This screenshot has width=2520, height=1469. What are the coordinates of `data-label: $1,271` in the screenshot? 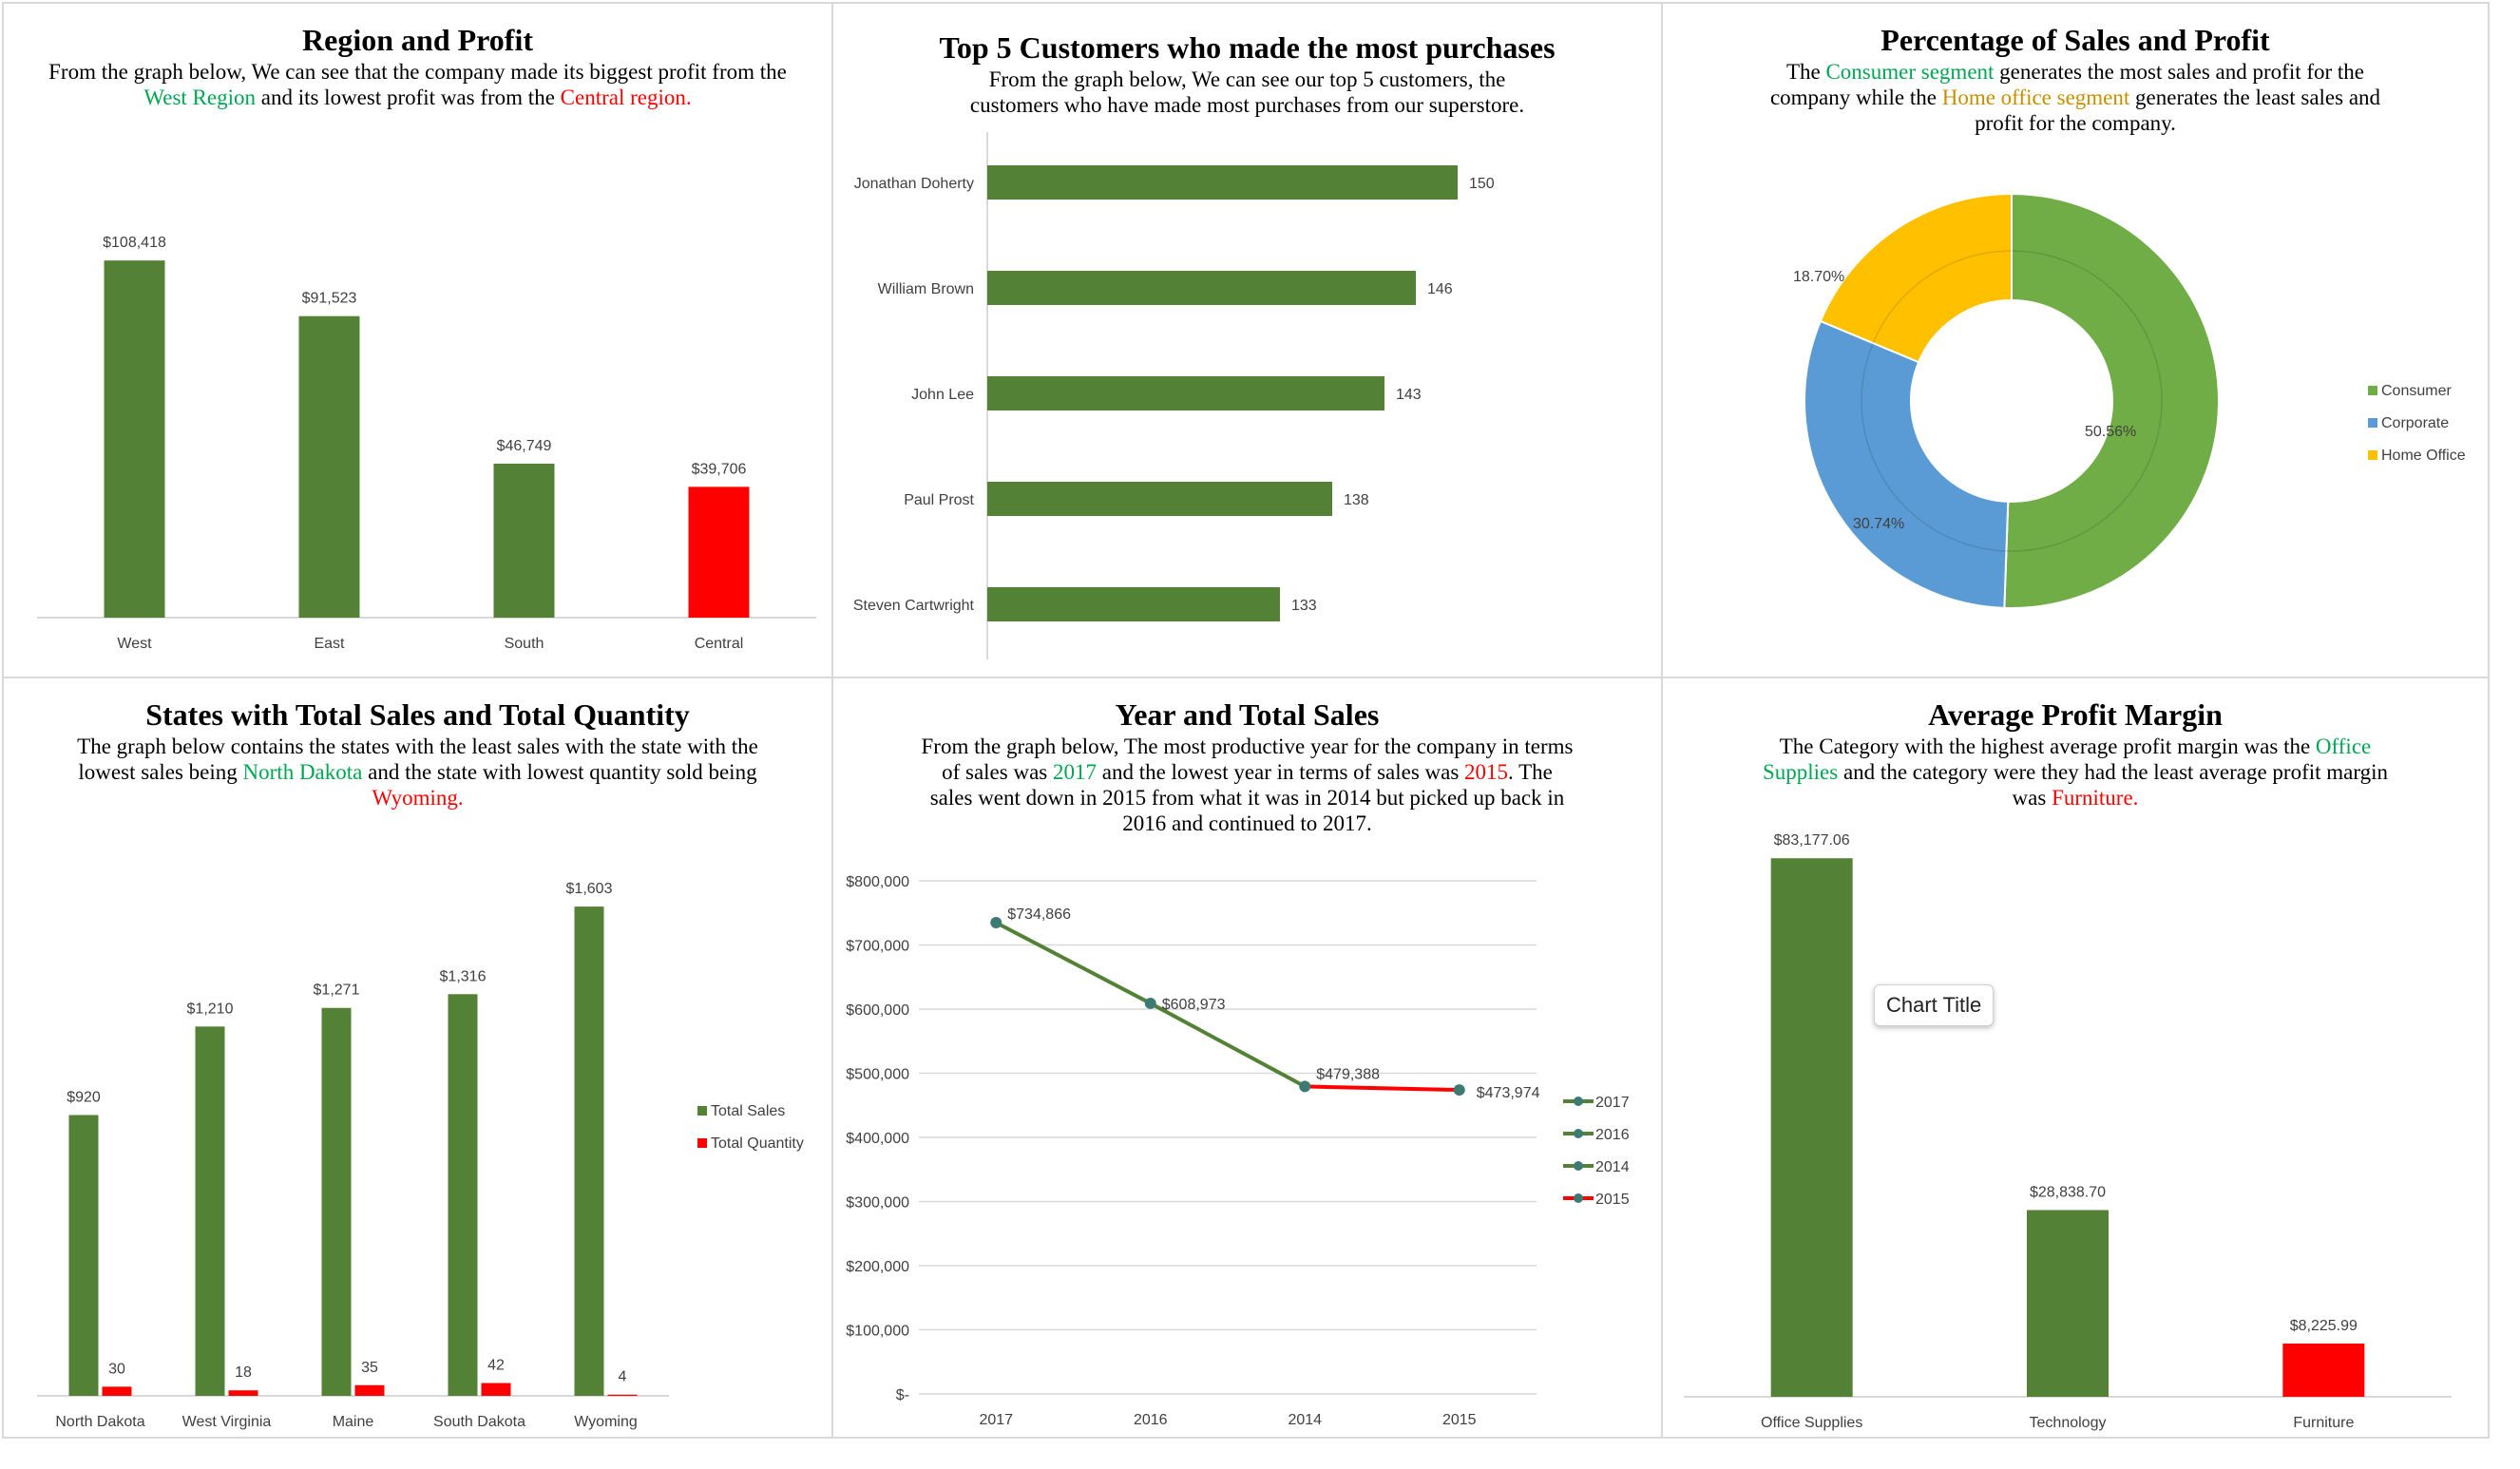 It's located at (337, 991).